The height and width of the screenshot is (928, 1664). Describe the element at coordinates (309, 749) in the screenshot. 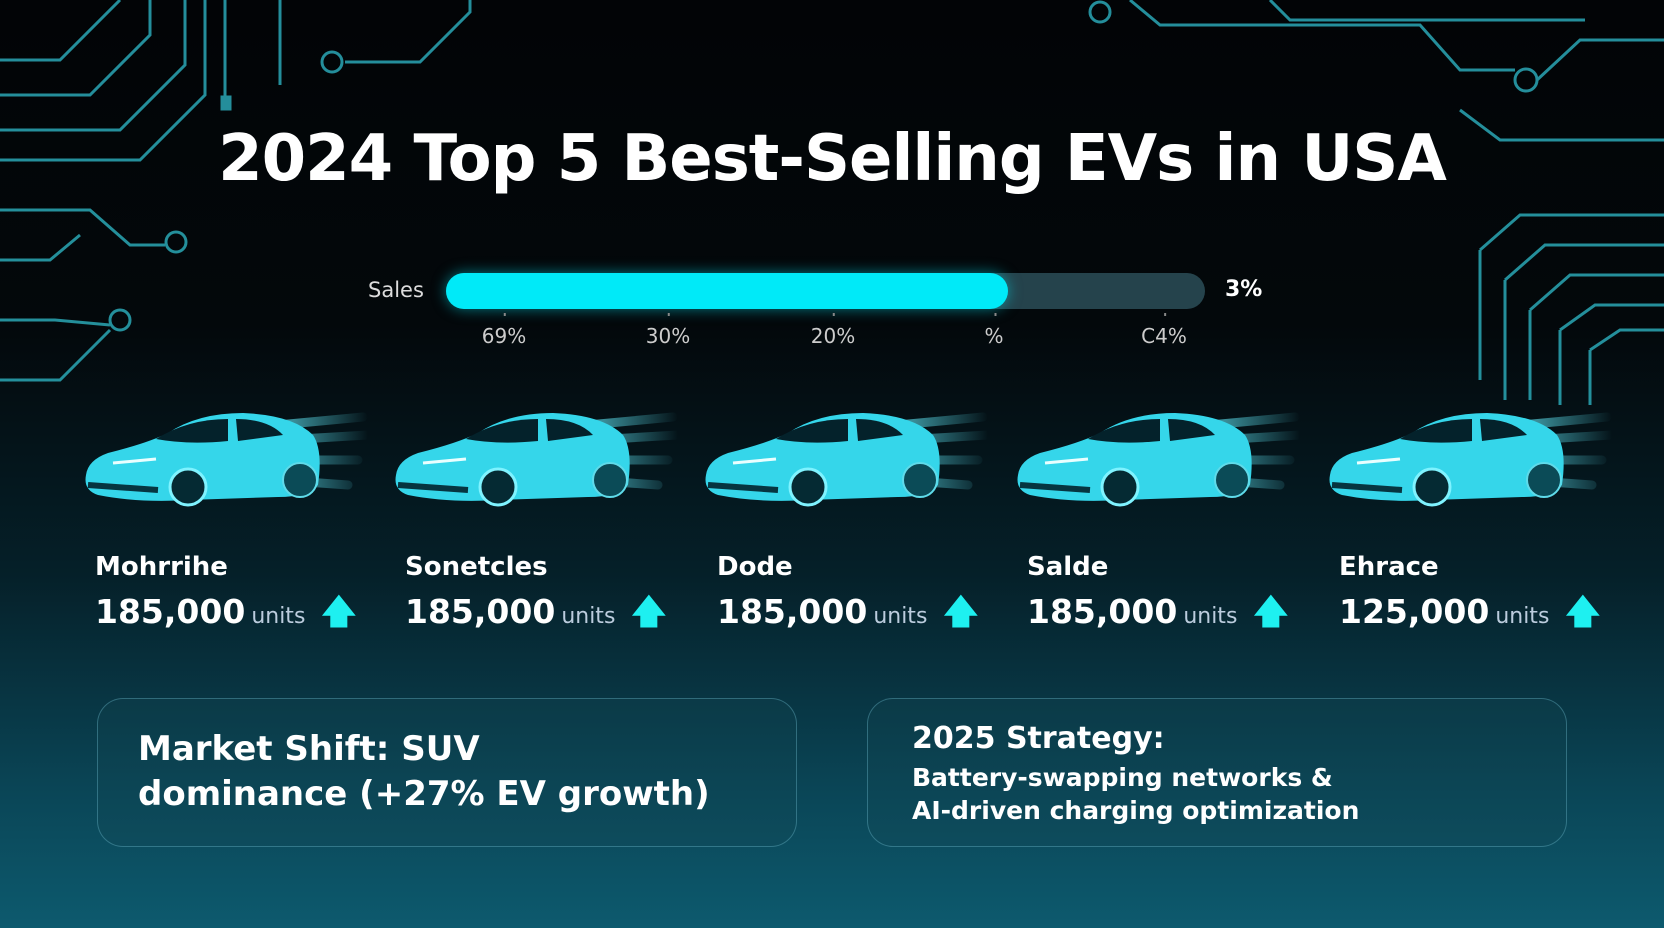

I see `market-shift-line: Market Shift: SUV` at that location.